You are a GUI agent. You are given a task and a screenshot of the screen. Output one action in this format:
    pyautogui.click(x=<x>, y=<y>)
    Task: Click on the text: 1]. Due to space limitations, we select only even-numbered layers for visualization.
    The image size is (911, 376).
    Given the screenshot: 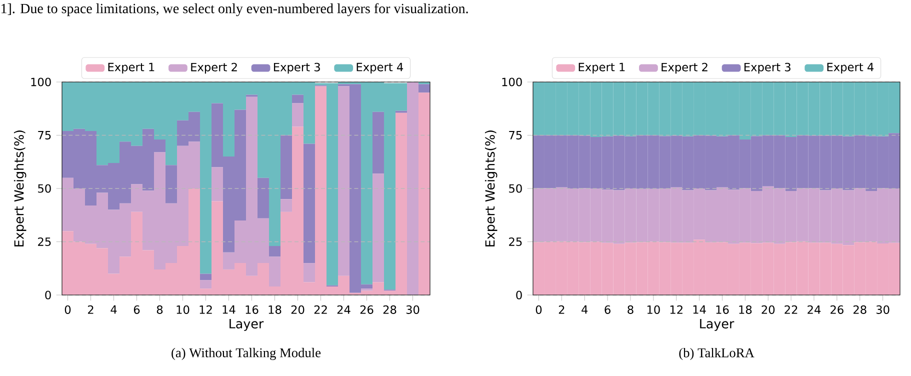 What is the action you would take?
    pyautogui.click(x=234, y=9)
    